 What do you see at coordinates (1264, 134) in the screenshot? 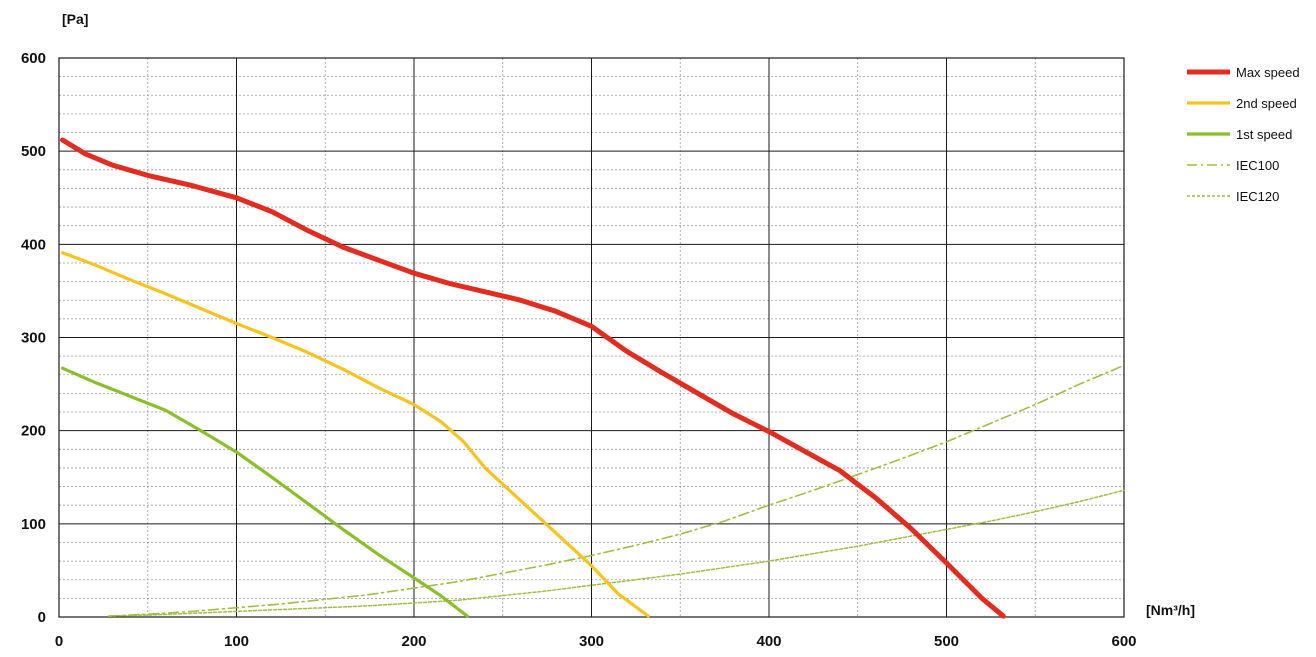
I see `legend-label: 1st speed` at bounding box center [1264, 134].